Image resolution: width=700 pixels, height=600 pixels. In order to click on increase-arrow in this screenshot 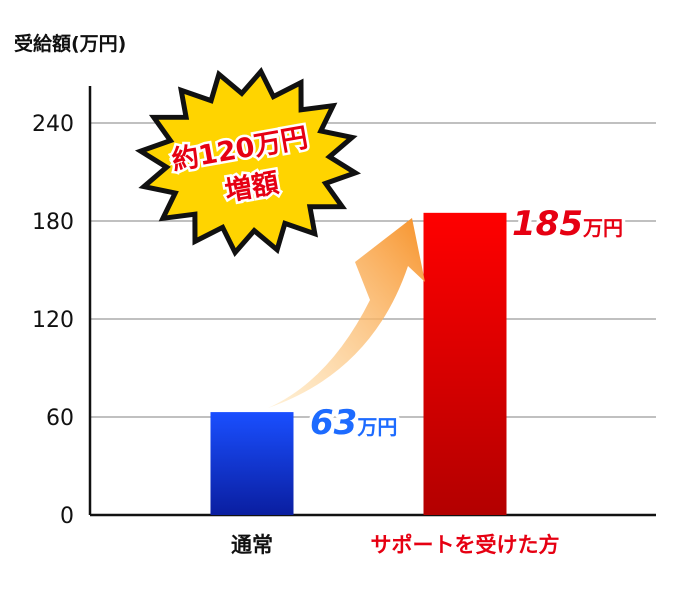, I will do `click(346, 313)`.